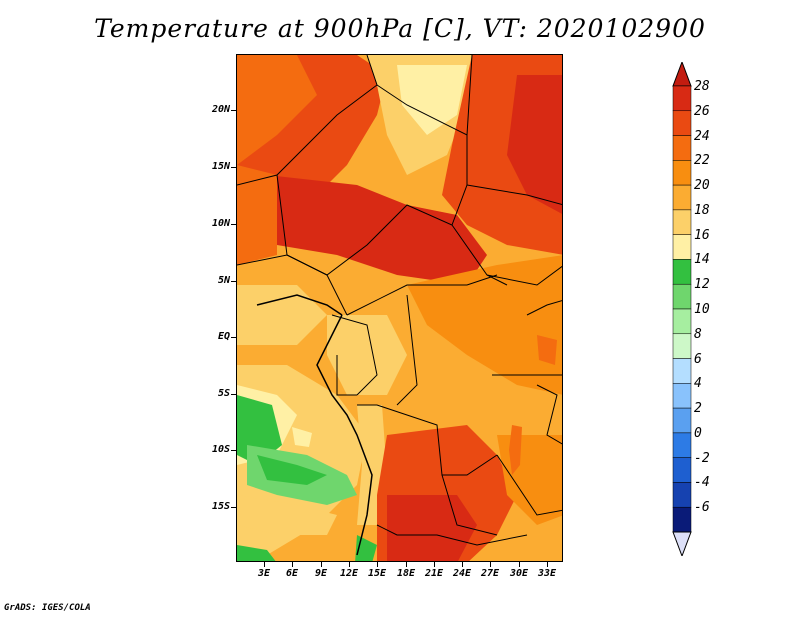  What do you see at coordinates (264, 573) in the screenshot?
I see `lon-label-3e: 3E` at bounding box center [264, 573].